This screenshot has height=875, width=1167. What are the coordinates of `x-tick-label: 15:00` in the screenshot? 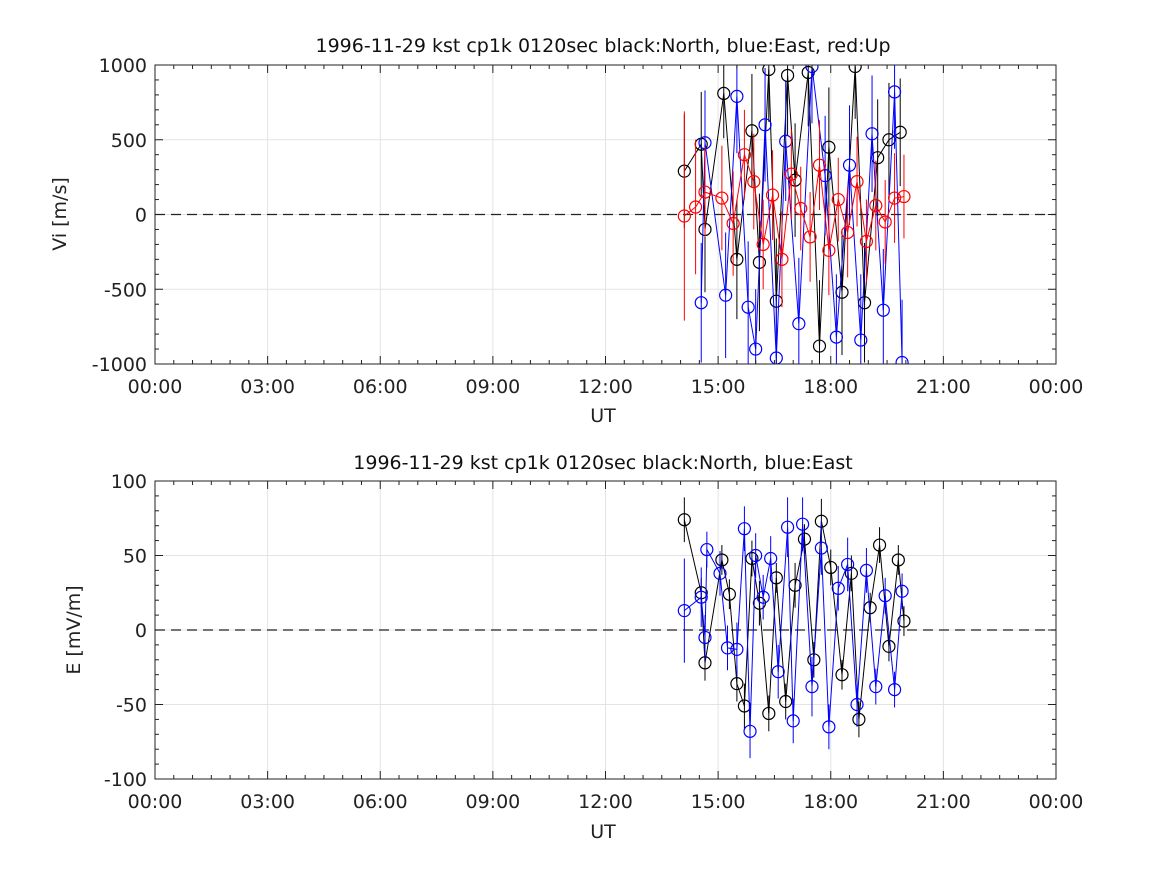 It's located at (718, 387).